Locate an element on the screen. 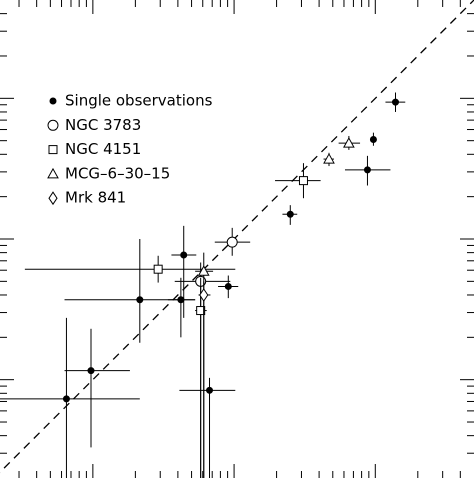 The image size is (474, 478). legend-label: Single observations is located at coordinates (139, 101).